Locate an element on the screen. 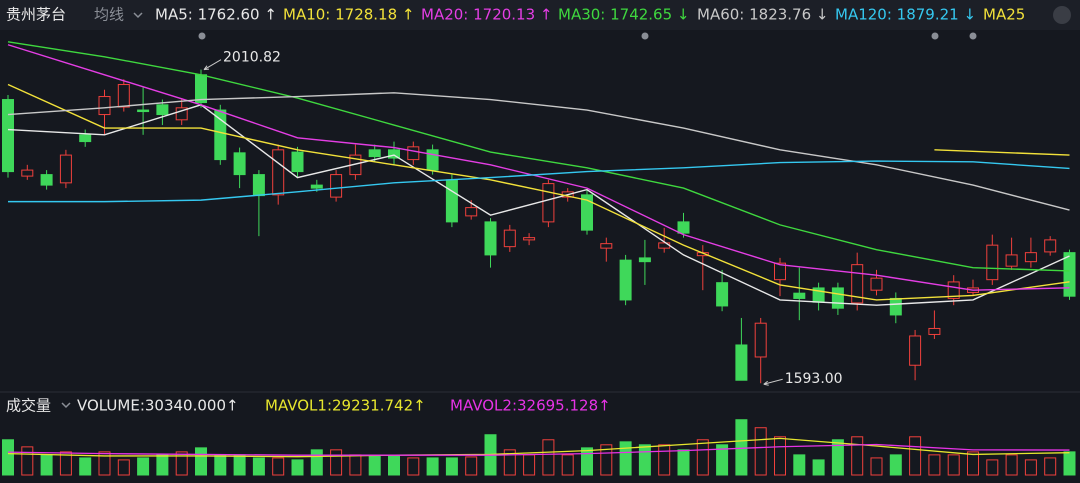 The width and height of the screenshot is (1080, 483). min-annotation: 1593.00 is located at coordinates (814, 379).